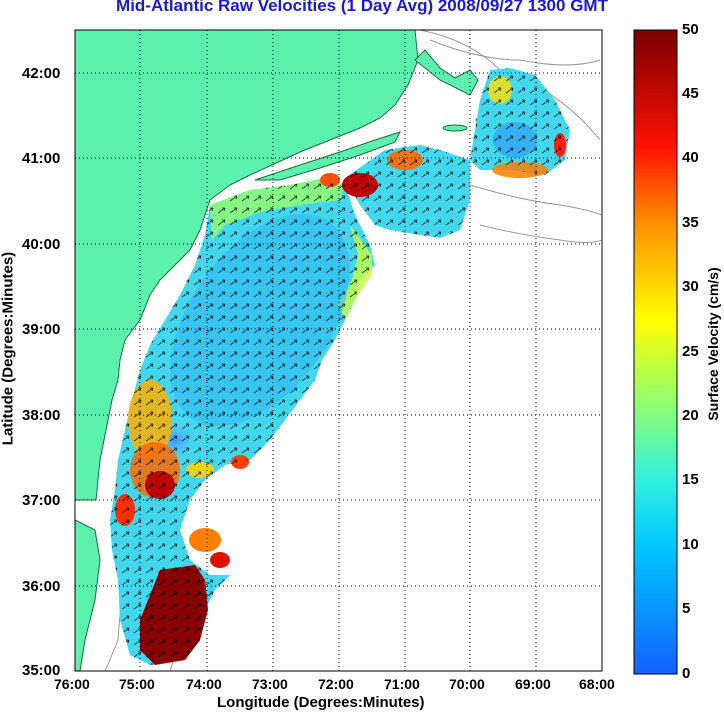 Image resolution: width=724 pixels, height=714 pixels. I want to click on y-axis-label: Latitude (Degrees:Minutes), so click(8, 348).